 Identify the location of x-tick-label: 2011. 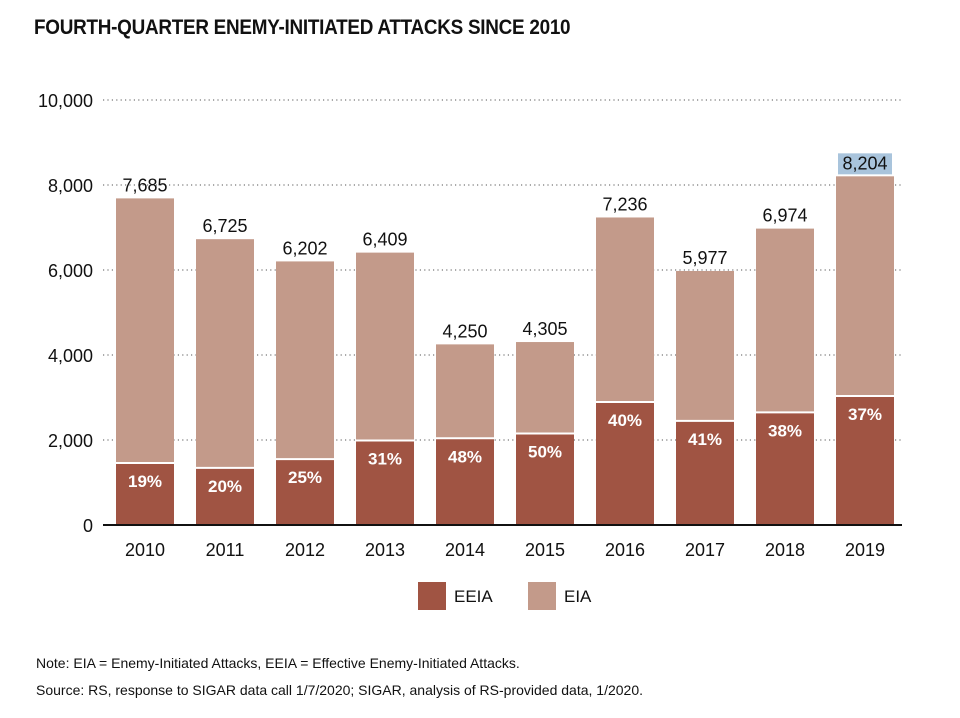
(225, 550).